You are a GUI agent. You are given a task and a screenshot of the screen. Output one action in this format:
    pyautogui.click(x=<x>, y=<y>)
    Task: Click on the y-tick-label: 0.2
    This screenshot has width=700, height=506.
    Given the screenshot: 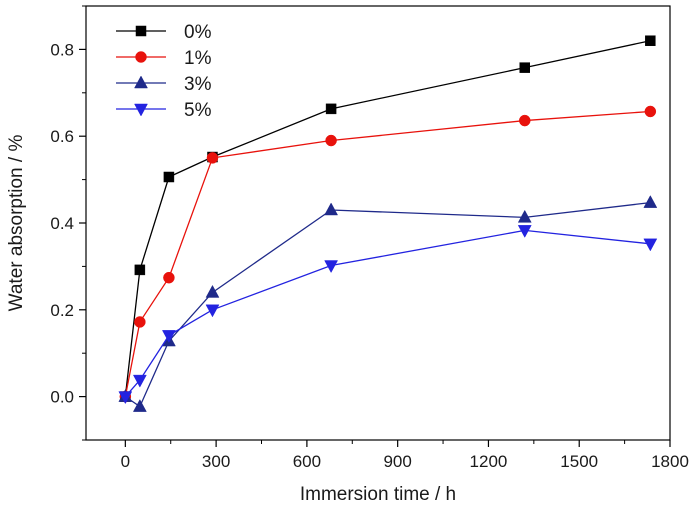 What is the action you would take?
    pyautogui.click(x=62, y=310)
    